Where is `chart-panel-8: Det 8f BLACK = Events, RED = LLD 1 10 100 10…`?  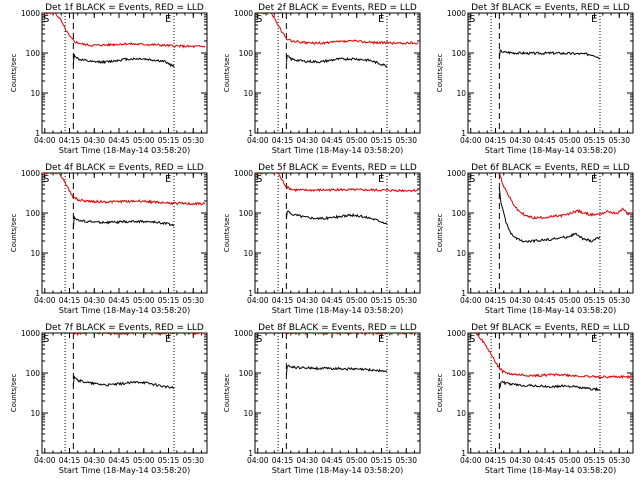
chart-panel-8: Det 8f BLACK = Events, RED = LLD 1 10 100 10… is located at coordinates (322, 399).